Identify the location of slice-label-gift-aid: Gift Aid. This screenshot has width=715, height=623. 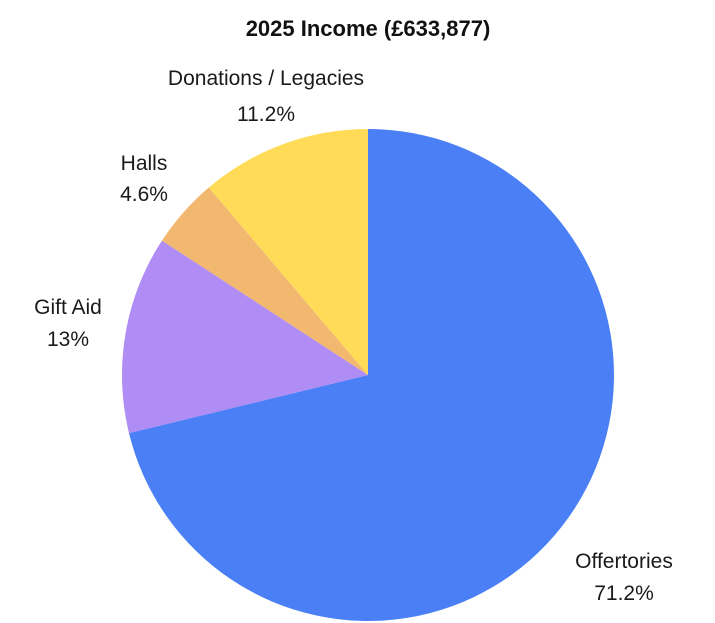
(68, 307).